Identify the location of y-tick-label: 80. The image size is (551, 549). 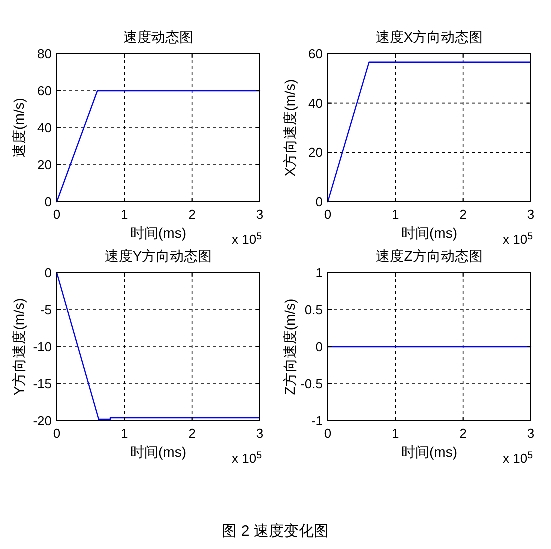
(45, 54).